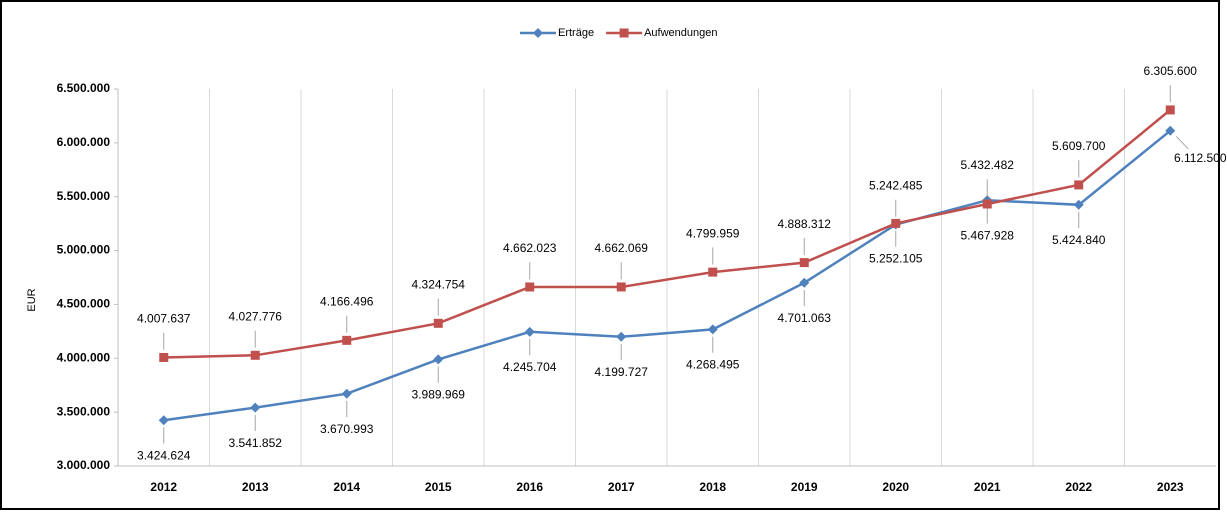  Describe the element at coordinates (84, 357) in the screenshot. I see `y-tick-label: 4.000.000` at that location.